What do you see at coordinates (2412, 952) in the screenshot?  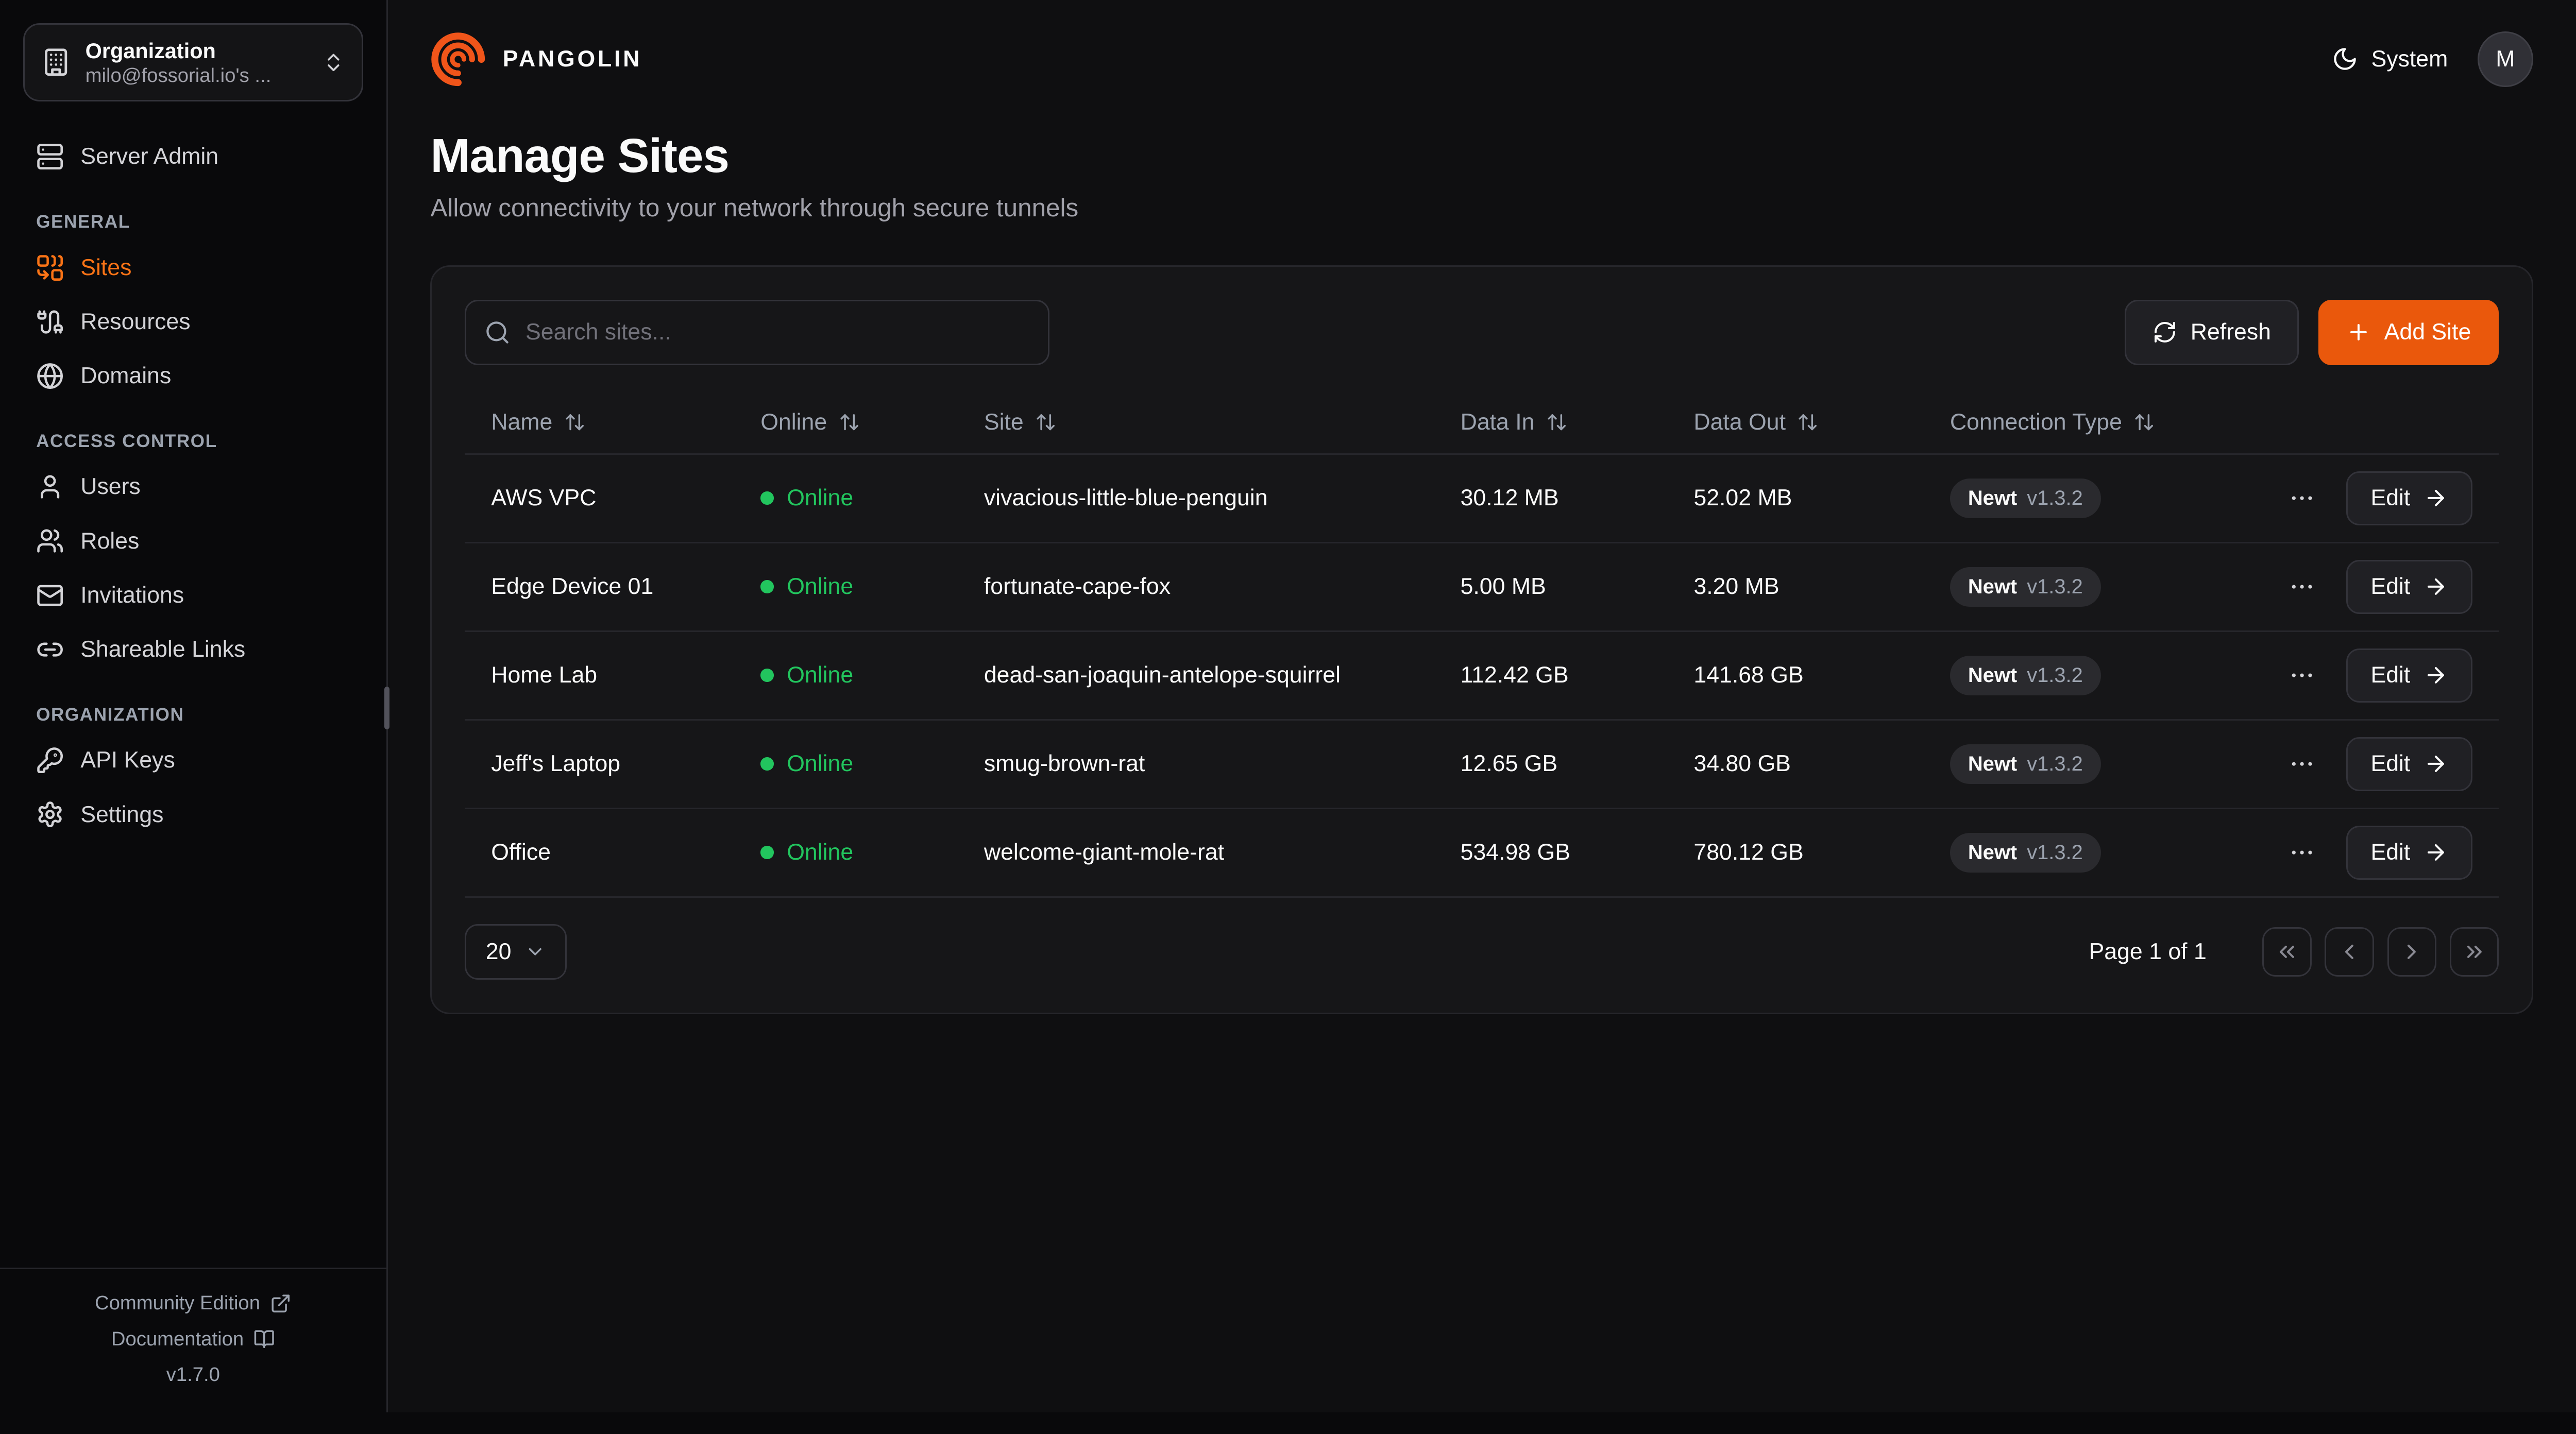 I see `next-page-button` at bounding box center [2412, 952].